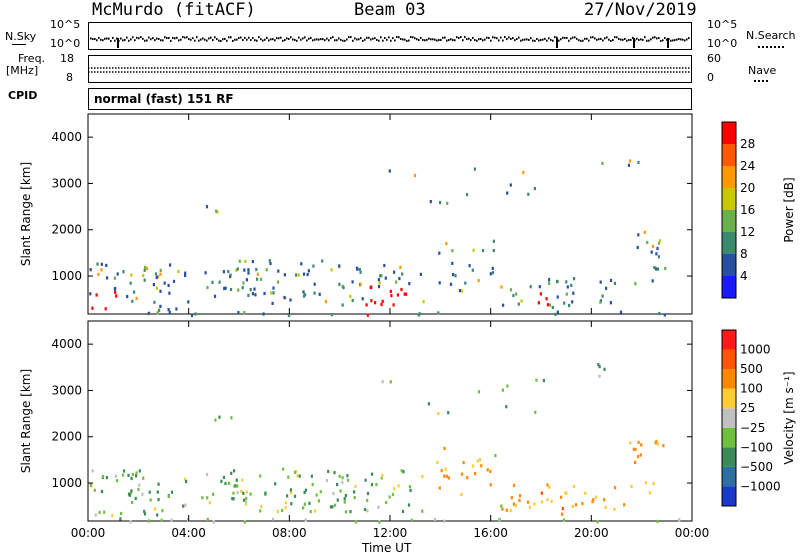 The height and width of the screenshot is (555, 800). Describe the element at coordinates (67, 58) in the screenshot. I see `freq-tick-high: 18` at that location.